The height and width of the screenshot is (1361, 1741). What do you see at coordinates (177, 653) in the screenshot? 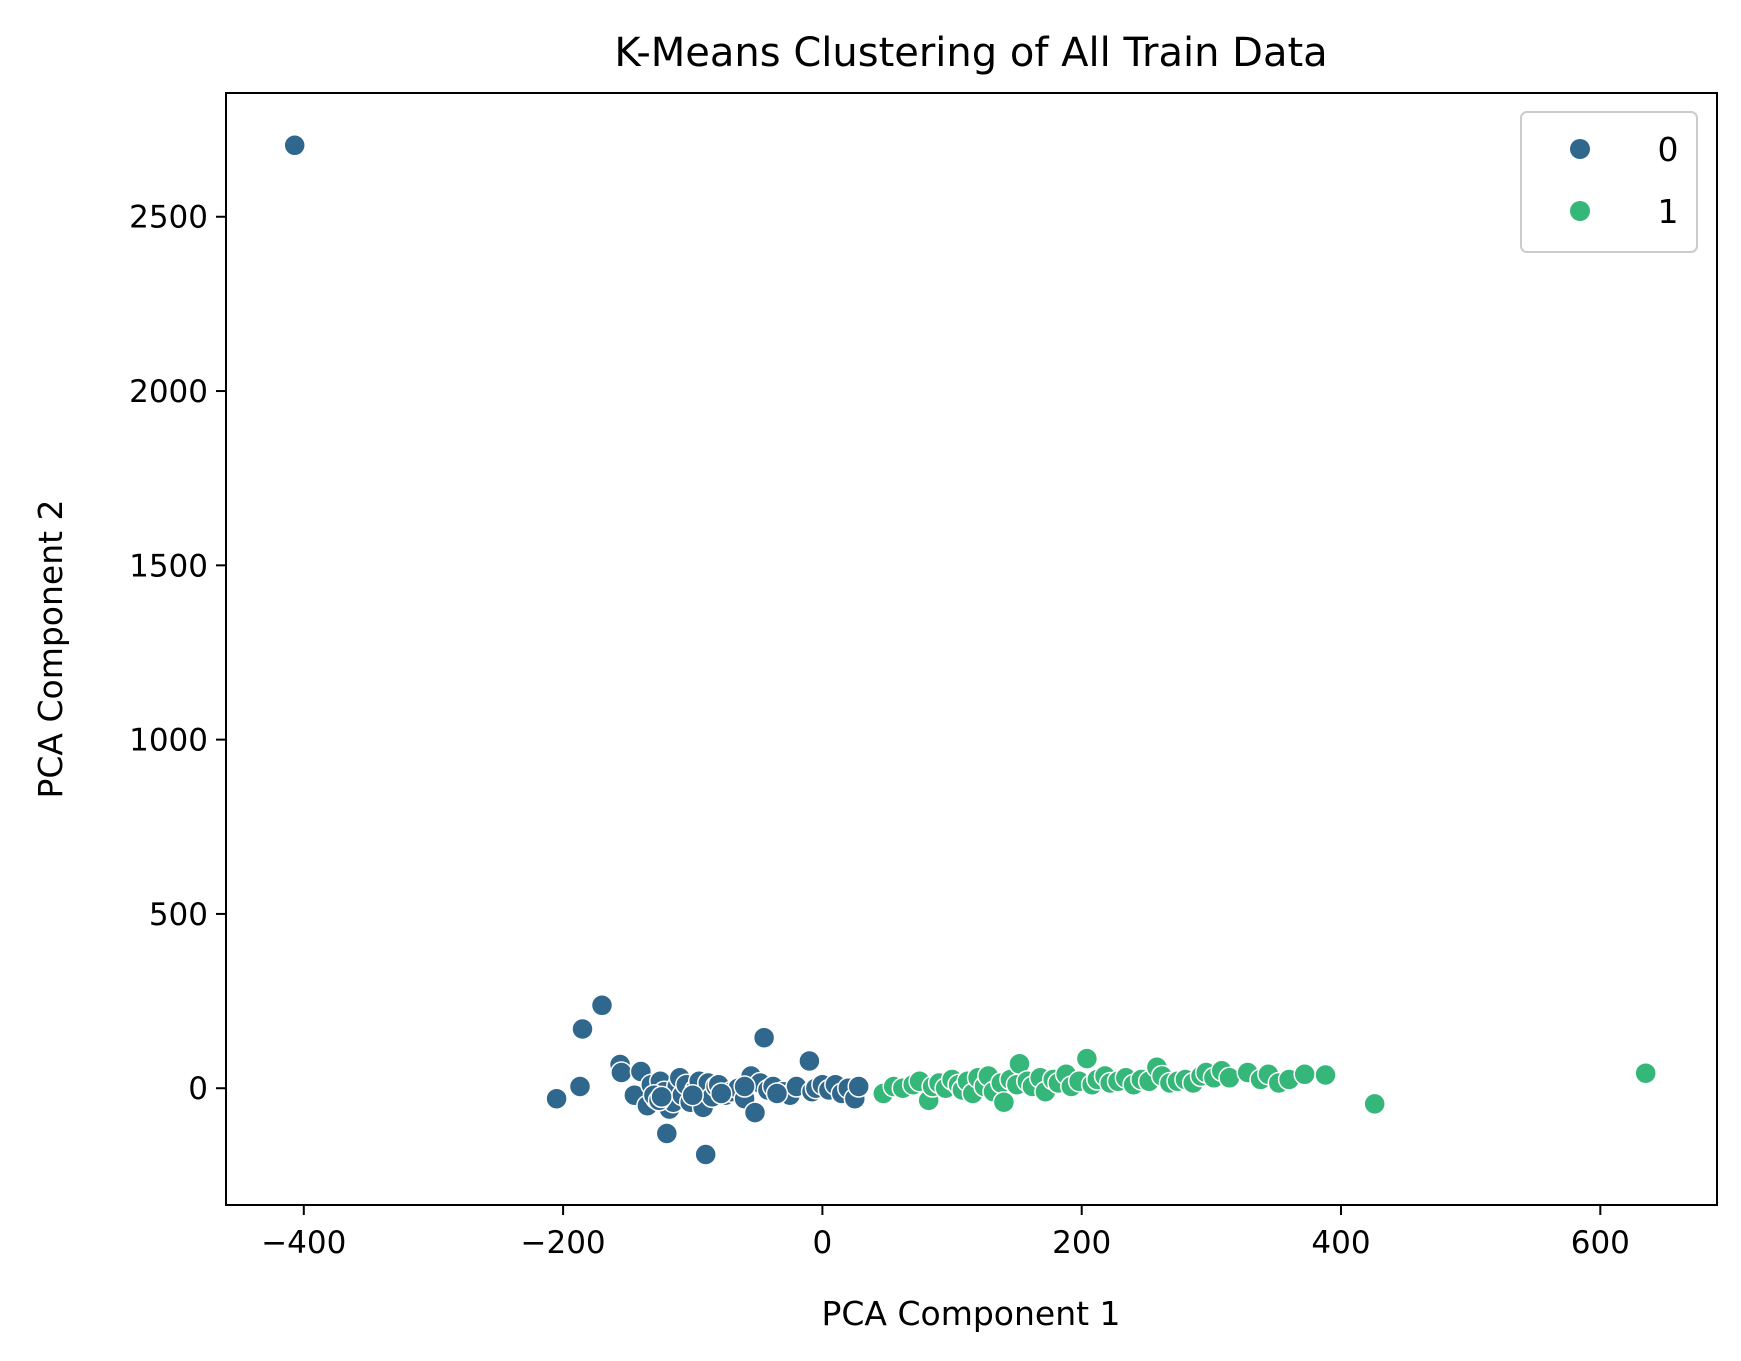
I see `y-axis: 0 500 1000 1500 2000 2500` at bounding box center [177, 653].